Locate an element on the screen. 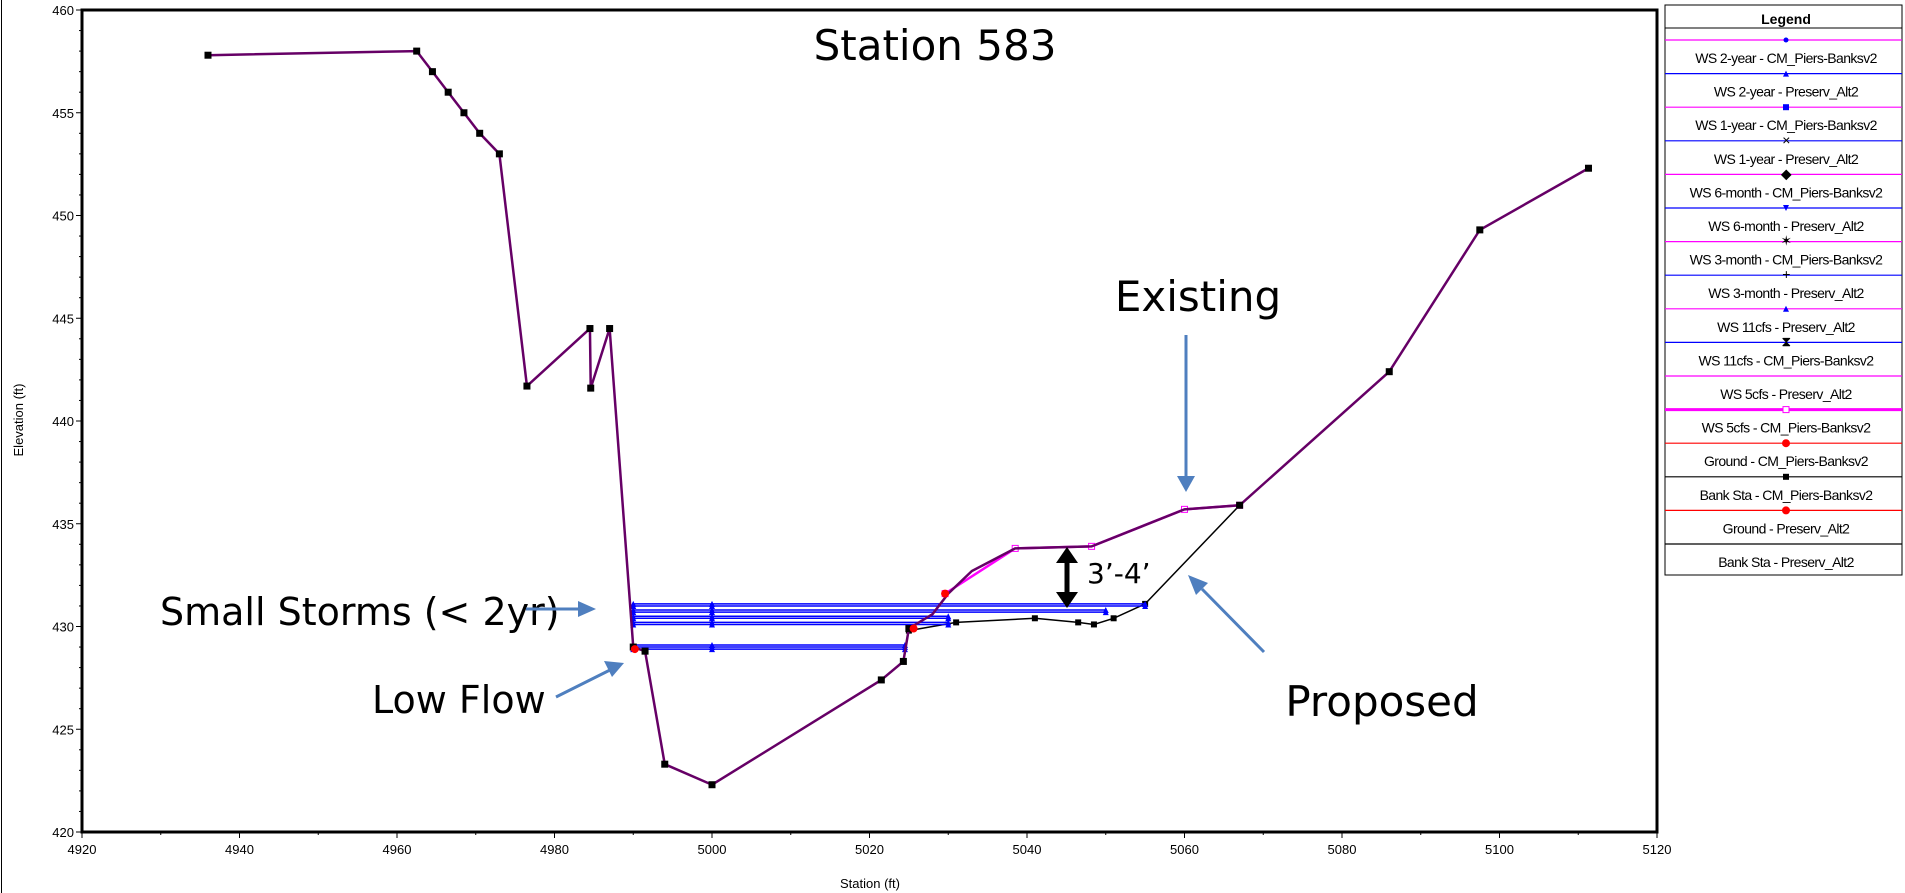  legend-marker: × is located at coordinates (1786, 140).